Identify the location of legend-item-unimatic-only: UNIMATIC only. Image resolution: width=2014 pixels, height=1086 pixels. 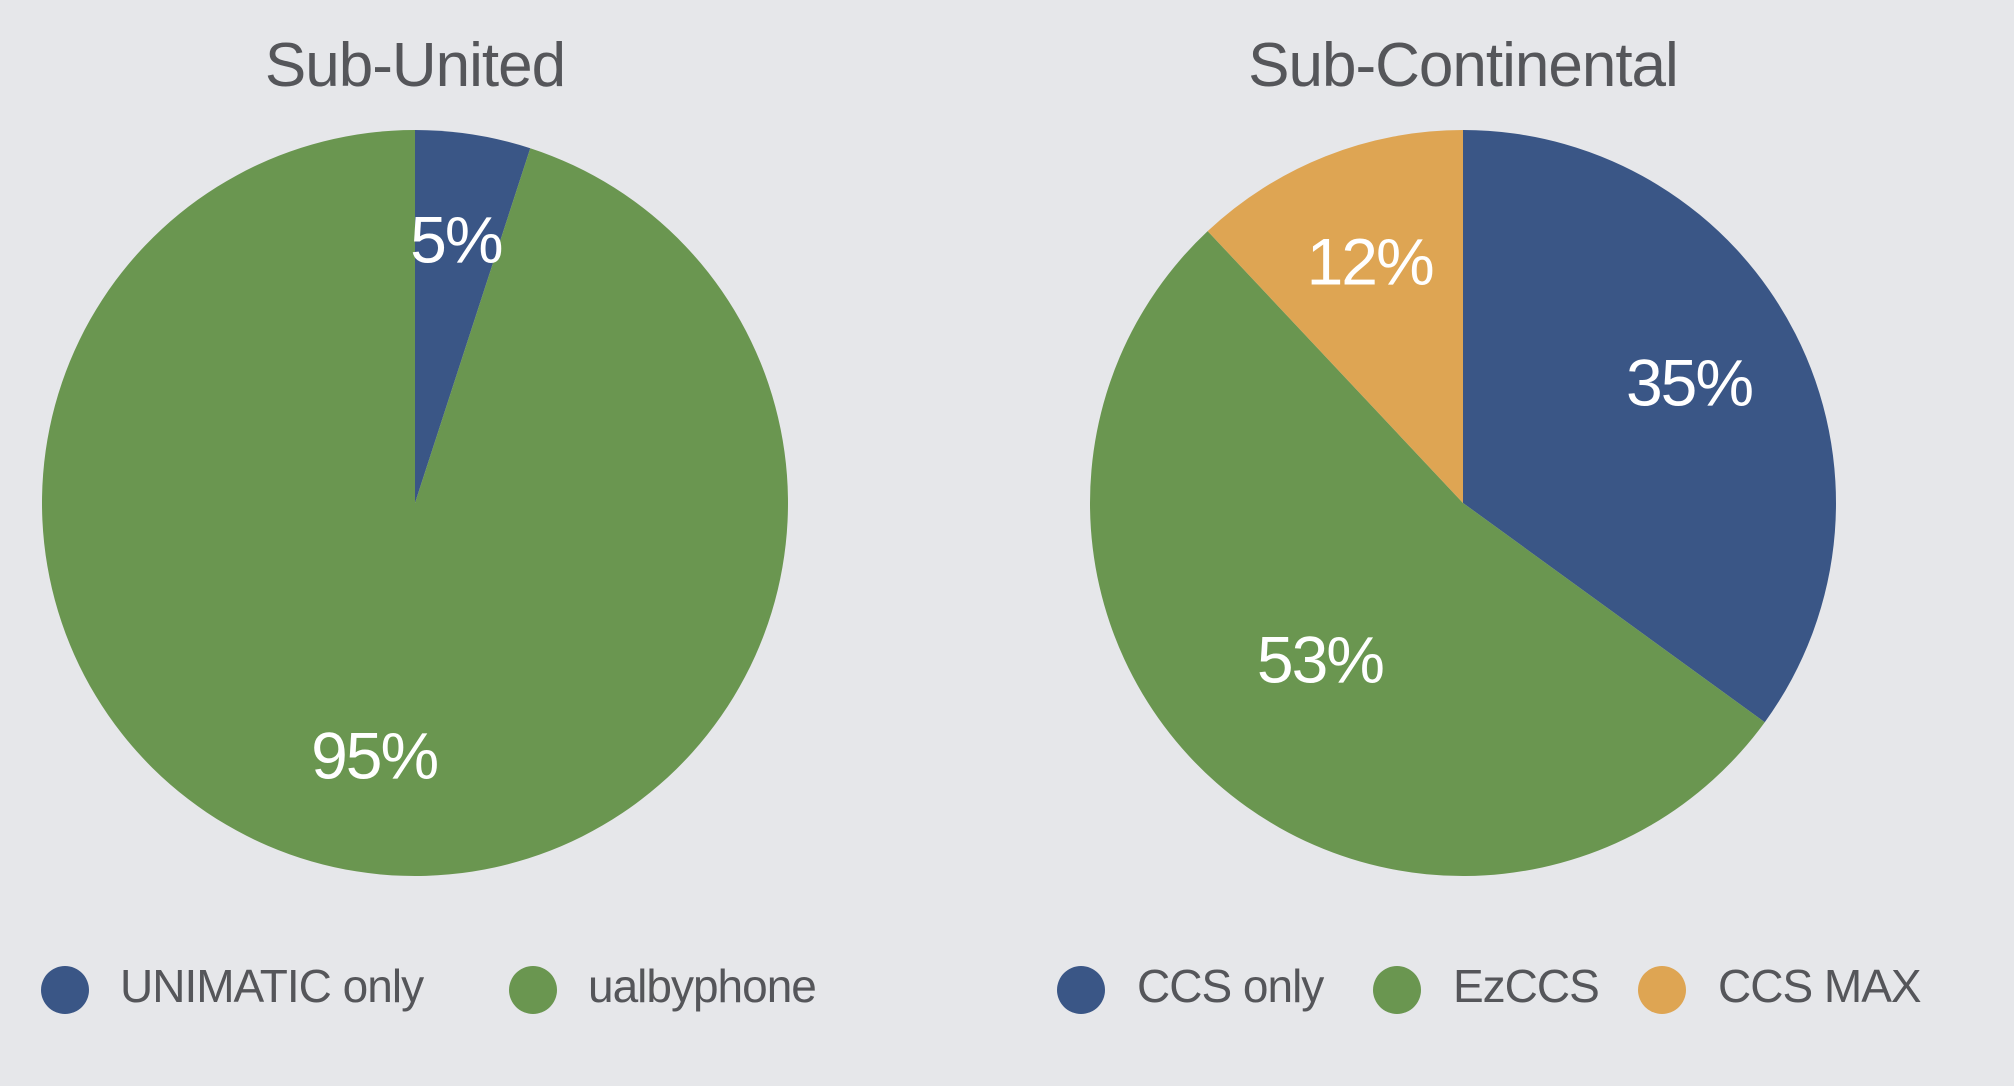
(233, 987).